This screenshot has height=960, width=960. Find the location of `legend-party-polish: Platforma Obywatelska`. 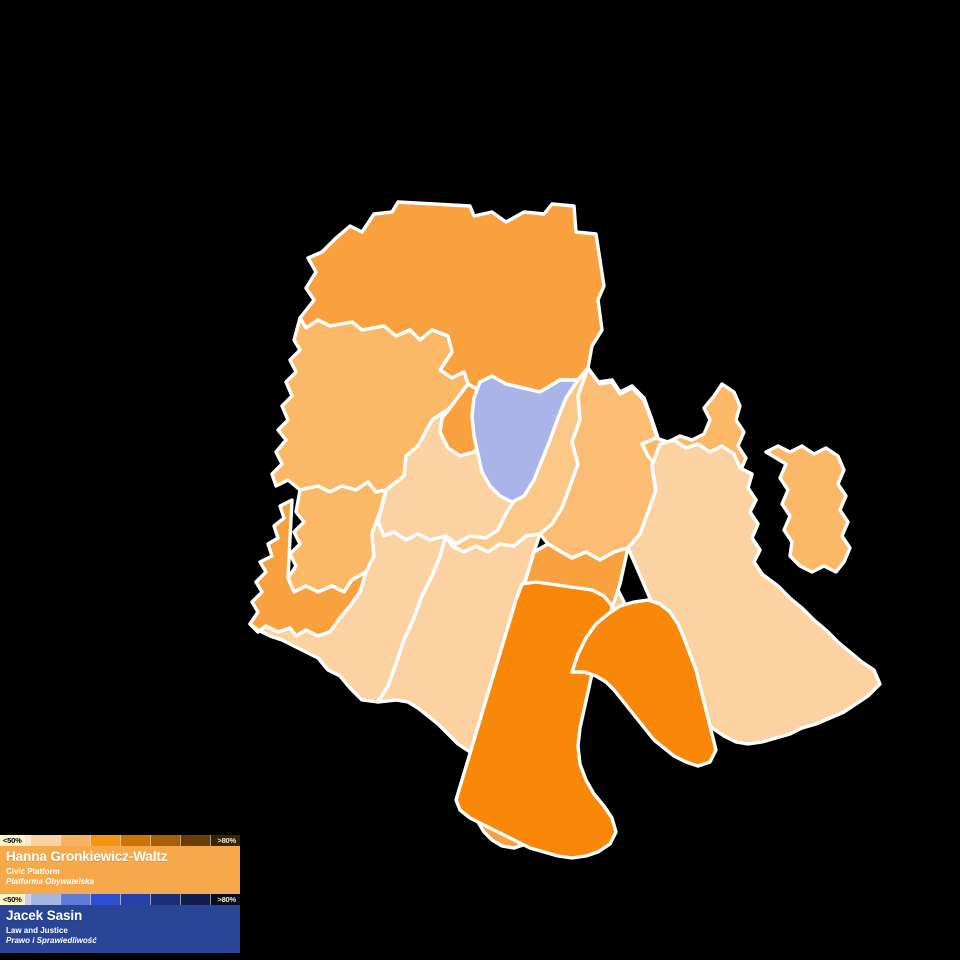

legend-party-polish: Platforma Obywatelska is located at coordinates (50, 881).